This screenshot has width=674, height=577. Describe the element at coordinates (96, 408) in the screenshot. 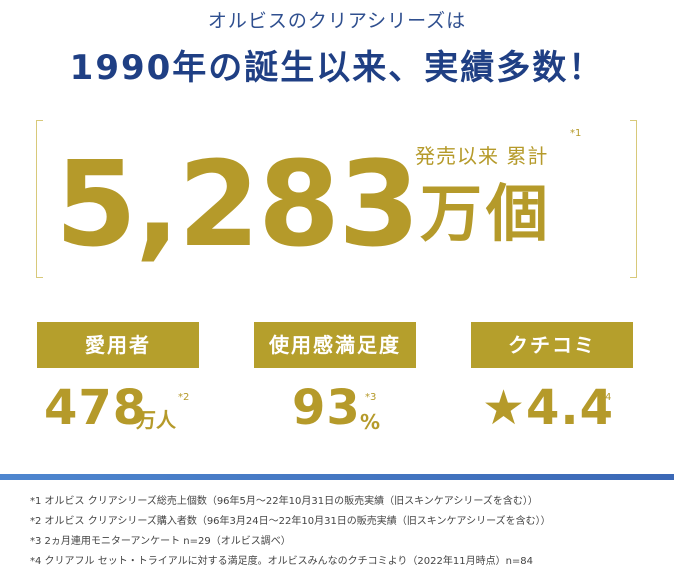

I see `stat-value-users: 478` at that location.